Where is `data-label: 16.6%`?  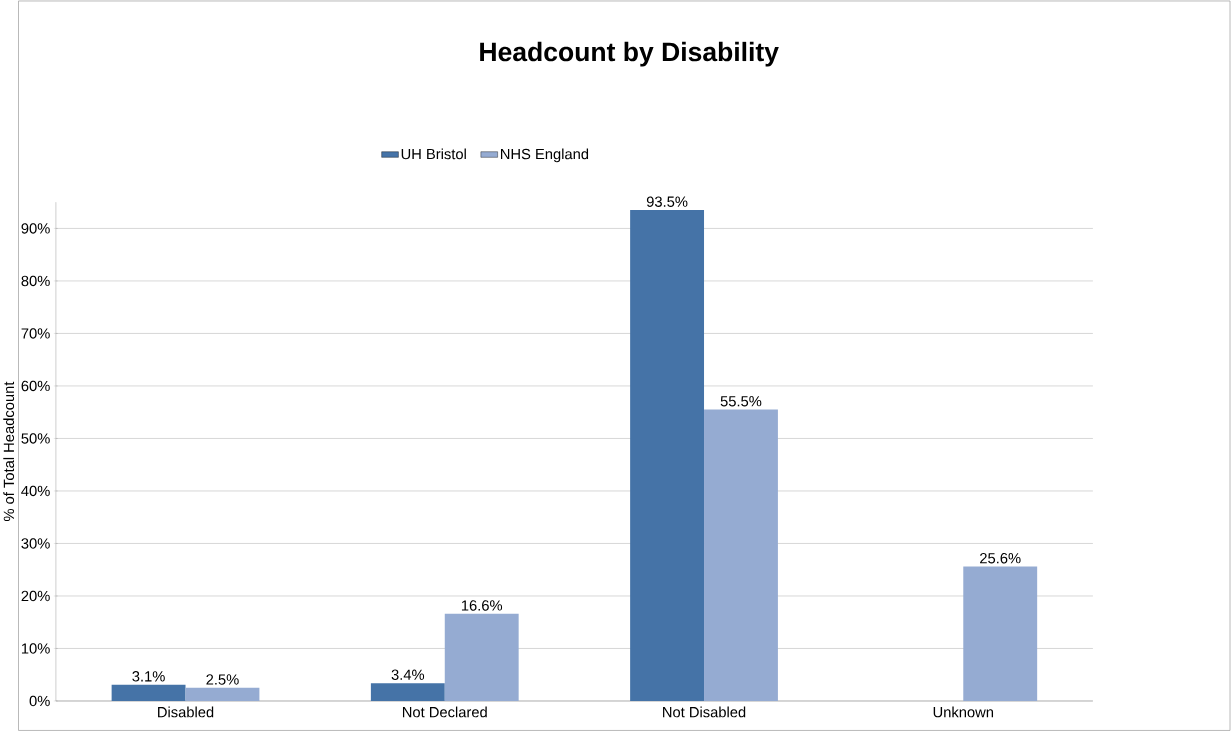 data-label: 16.6% is located at coordinates (482, 605).